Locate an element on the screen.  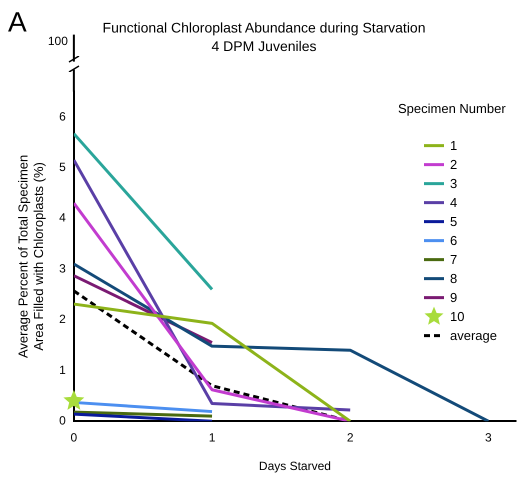
legend-label: 7 is located at coordinates (454, 260).